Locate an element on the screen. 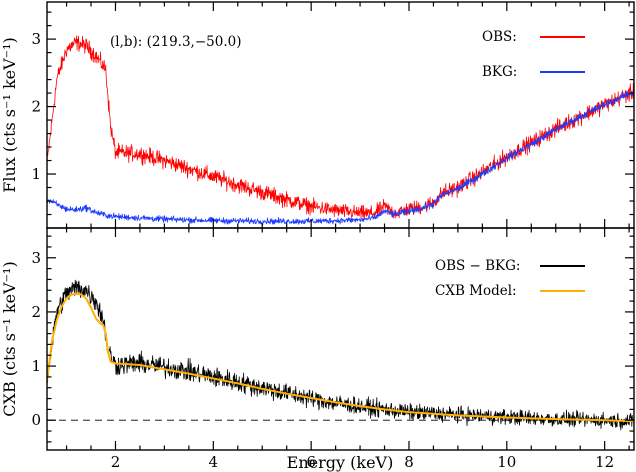  x-axis-label: Energy (keV) is located at coordinates (340, 462).